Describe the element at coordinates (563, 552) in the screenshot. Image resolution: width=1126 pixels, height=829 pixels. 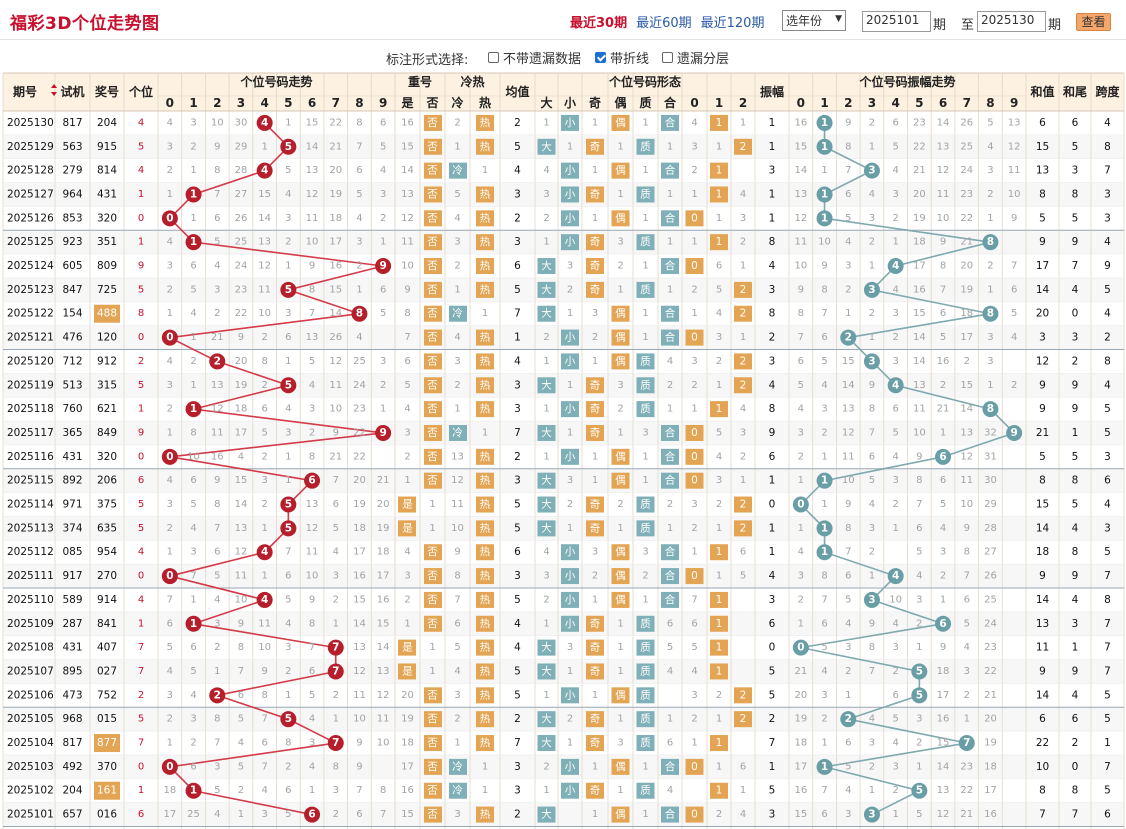
I see `table-row` at that location.